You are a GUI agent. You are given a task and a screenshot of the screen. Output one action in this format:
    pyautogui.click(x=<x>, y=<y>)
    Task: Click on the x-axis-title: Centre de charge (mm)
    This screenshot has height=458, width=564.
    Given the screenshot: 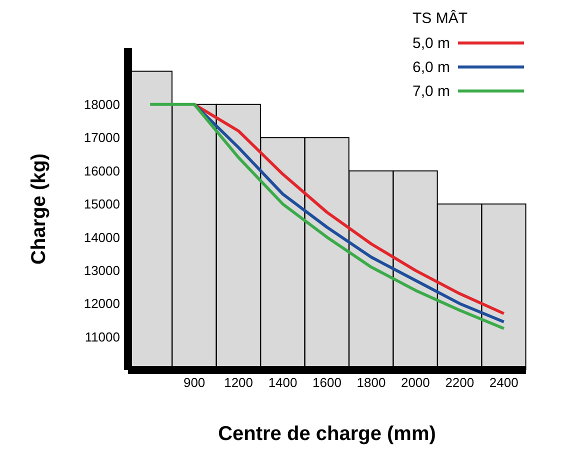 What is the action you would take?
    pyautogui.click(x=327, y=434)
    